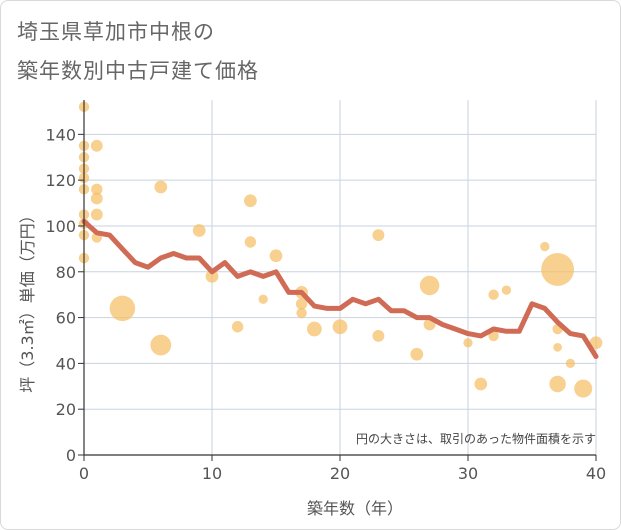 Image resolution: width=621 pixels, height=530 pixels. What do you see at coordinates (468, 473) in the screenshot?
I see `x-tick-label: 30` at bounding box center [468, 473].